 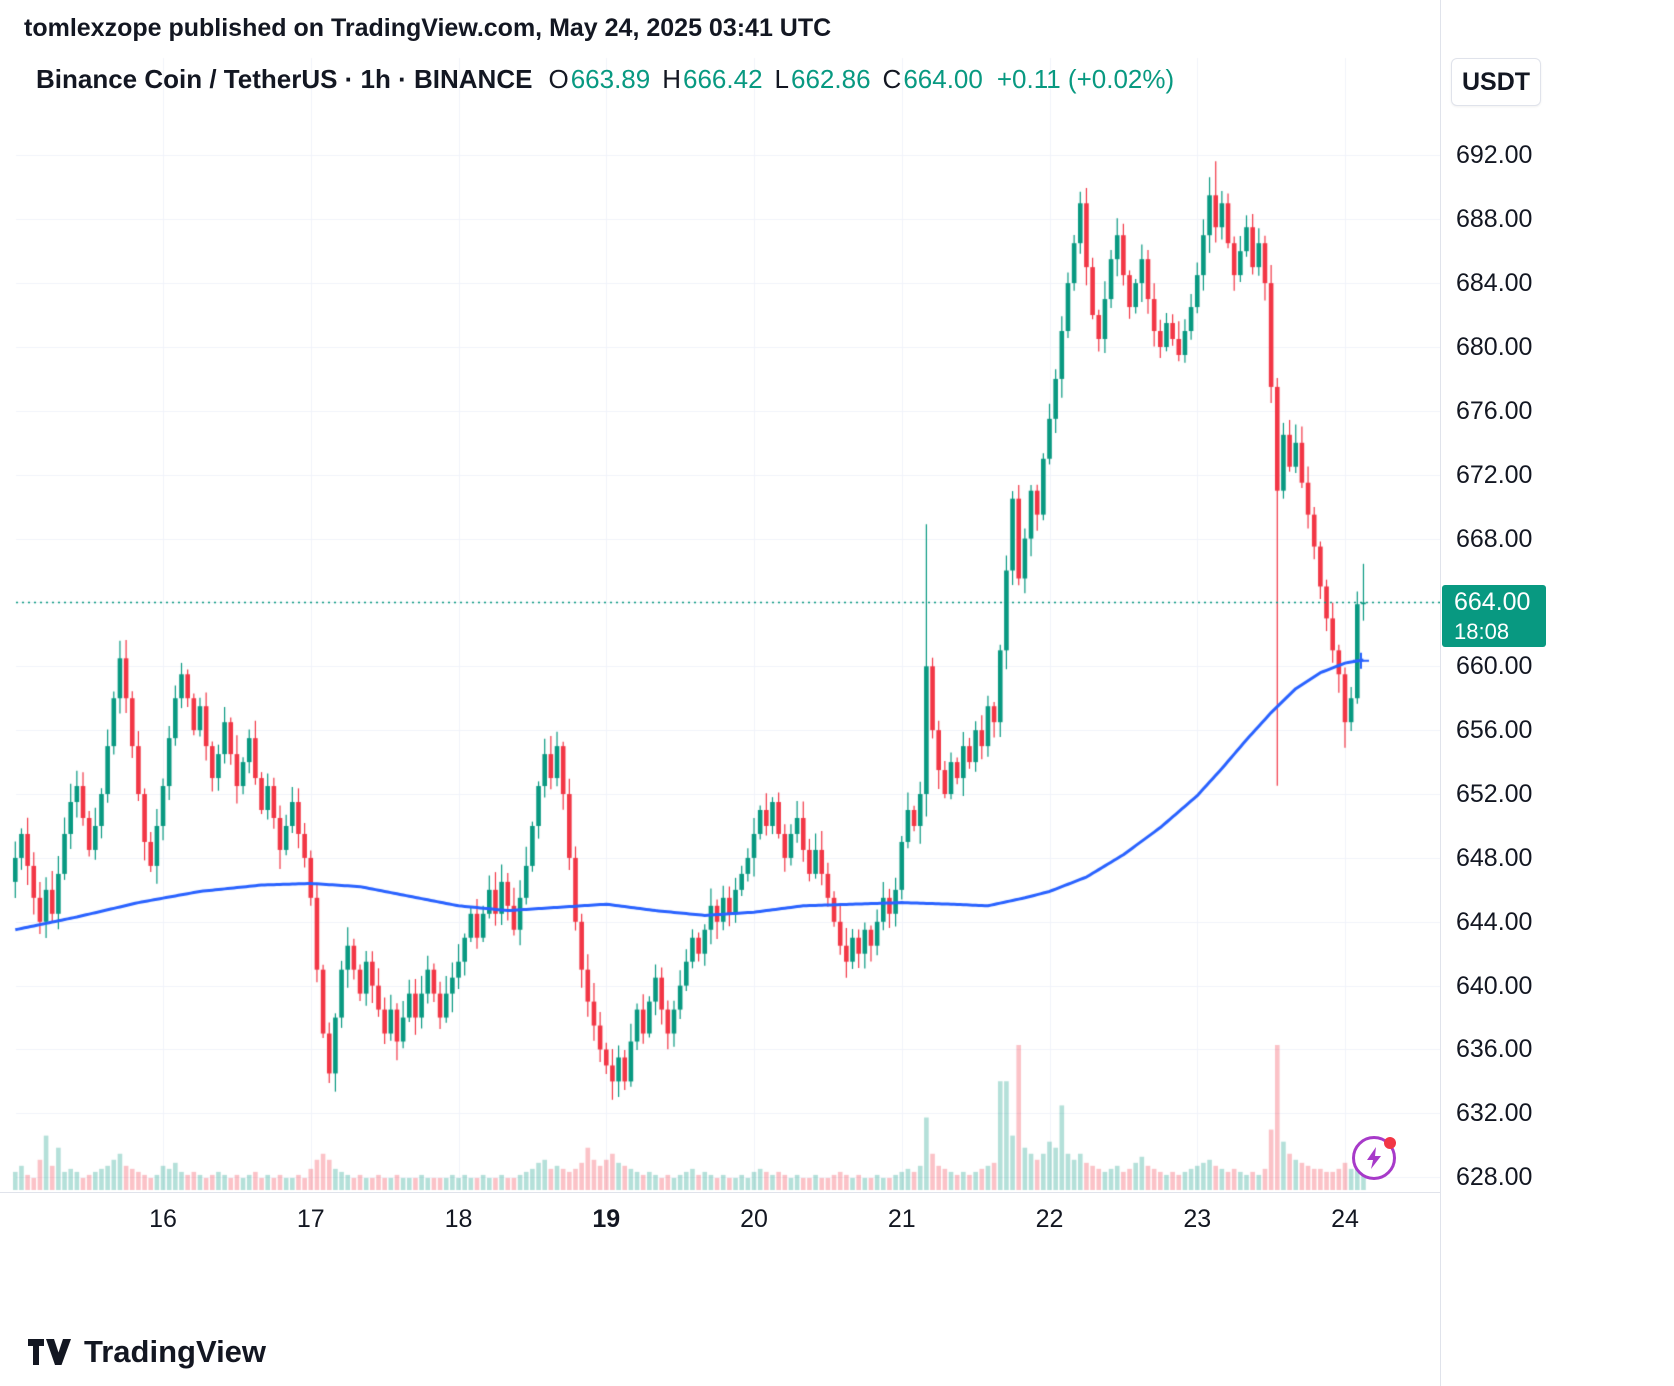 What do you see at coordinates (1494, 538) in the screenshot?
I see `price-tick-label: 668.00` at bounding box center [1494, 538].